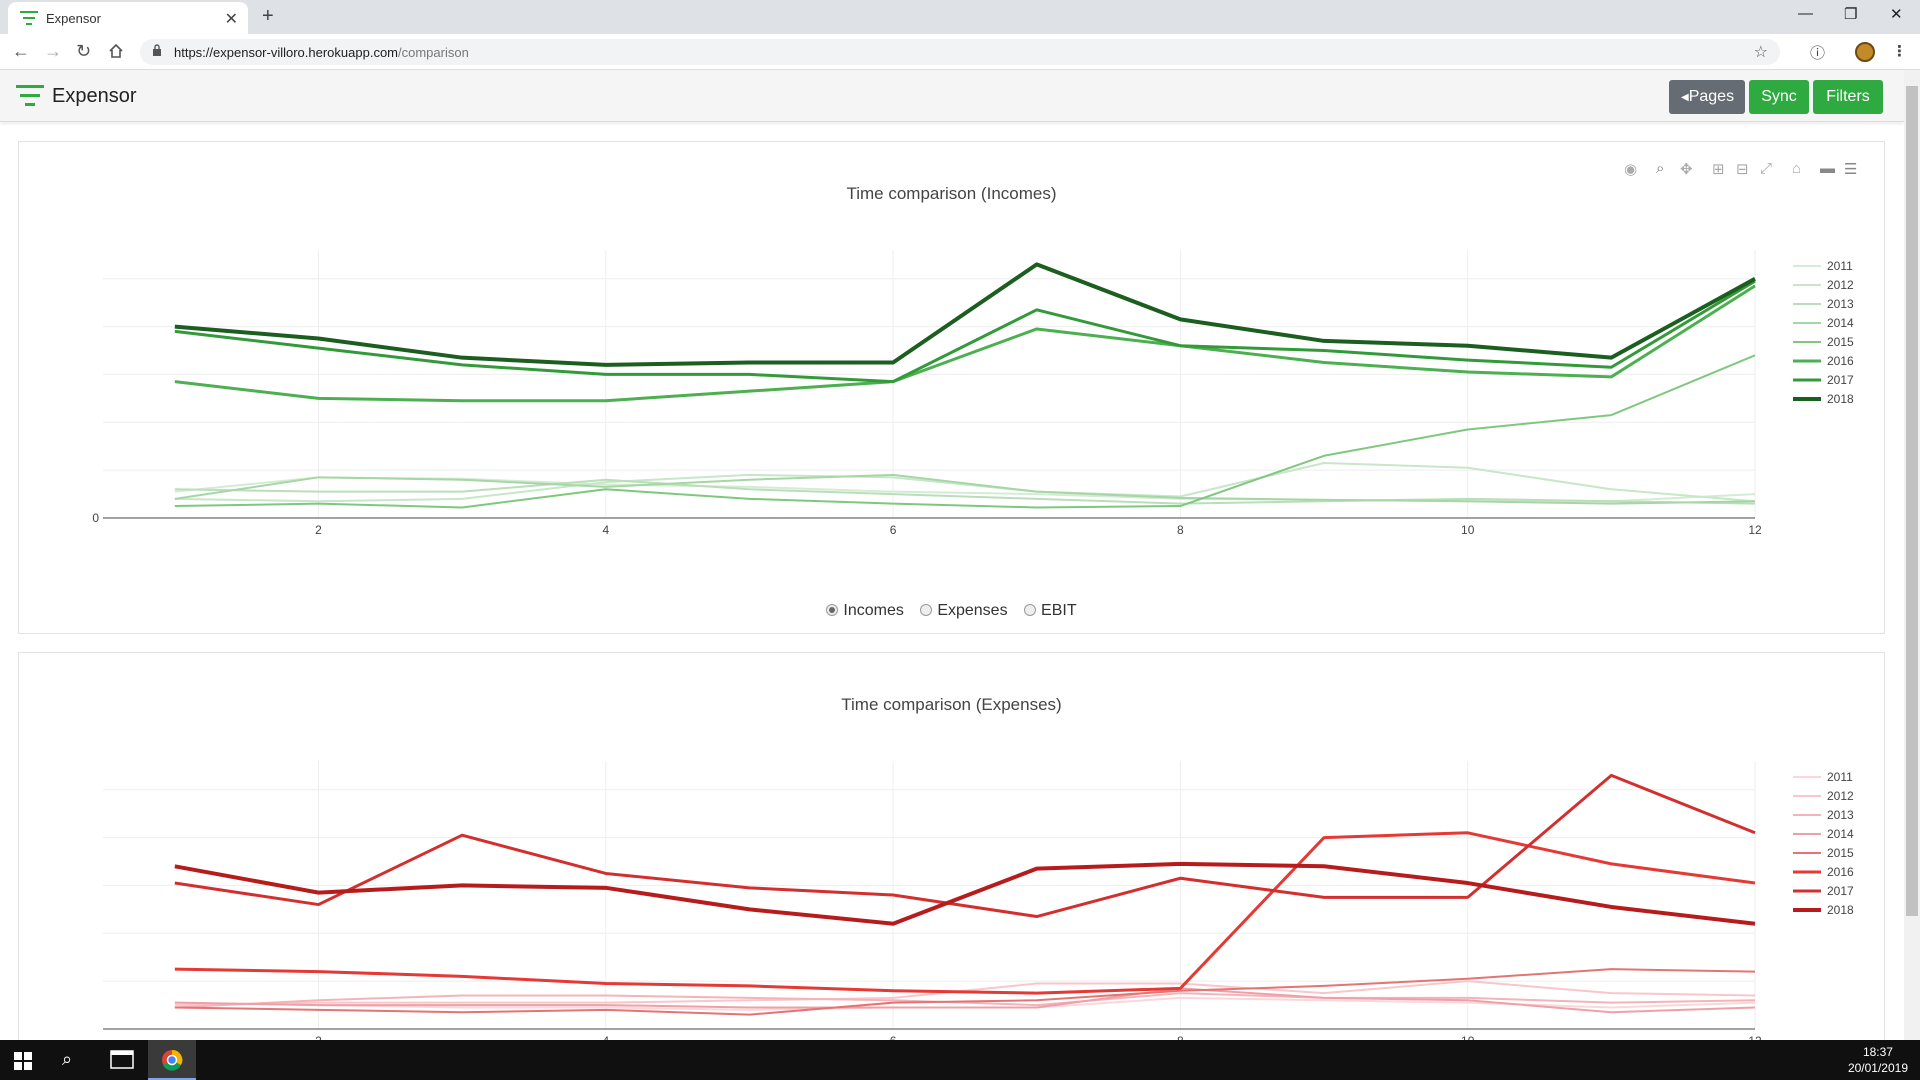 Image resolution: width=1920 pixels, height=1080 pixels. What do you see at coordinates (95, 518) in the screenshot?
I see `y-tick-label: 0` at bounding box center [95, 518].